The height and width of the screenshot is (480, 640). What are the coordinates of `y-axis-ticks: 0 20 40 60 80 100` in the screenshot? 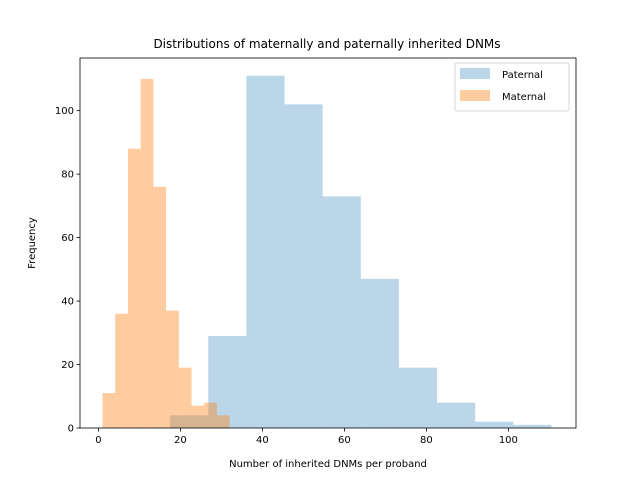 It's located at (67, 270).